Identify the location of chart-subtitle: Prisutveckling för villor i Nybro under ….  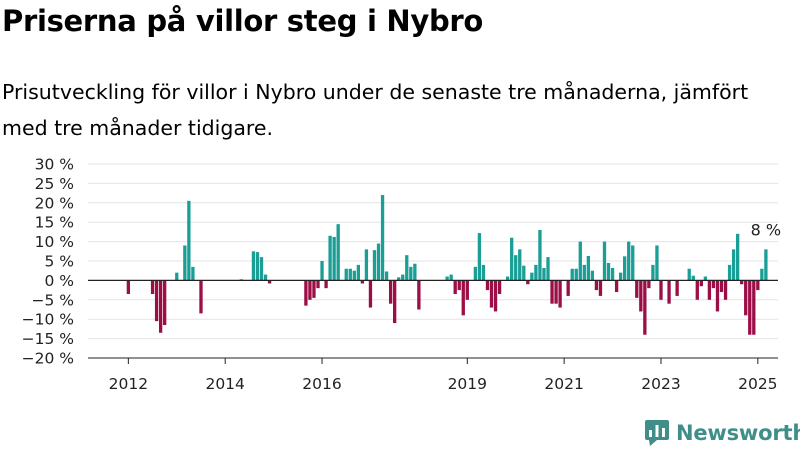
(375, 110).